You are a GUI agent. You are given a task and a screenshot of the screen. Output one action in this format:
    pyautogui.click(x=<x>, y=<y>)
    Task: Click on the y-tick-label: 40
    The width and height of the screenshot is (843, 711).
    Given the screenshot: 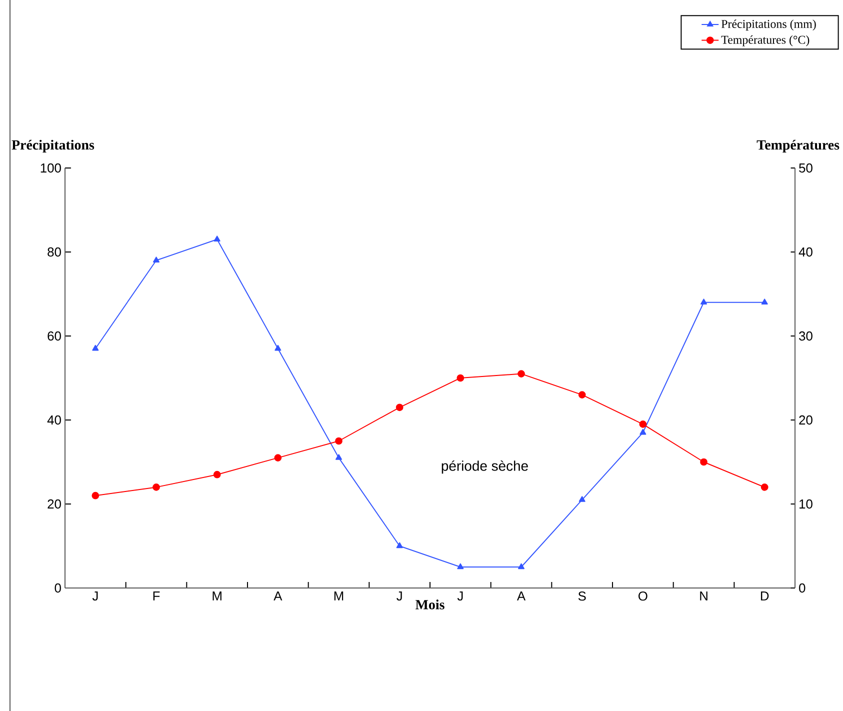 What is the action you would take?
    pyautogui.click(x=54, y=420)
    